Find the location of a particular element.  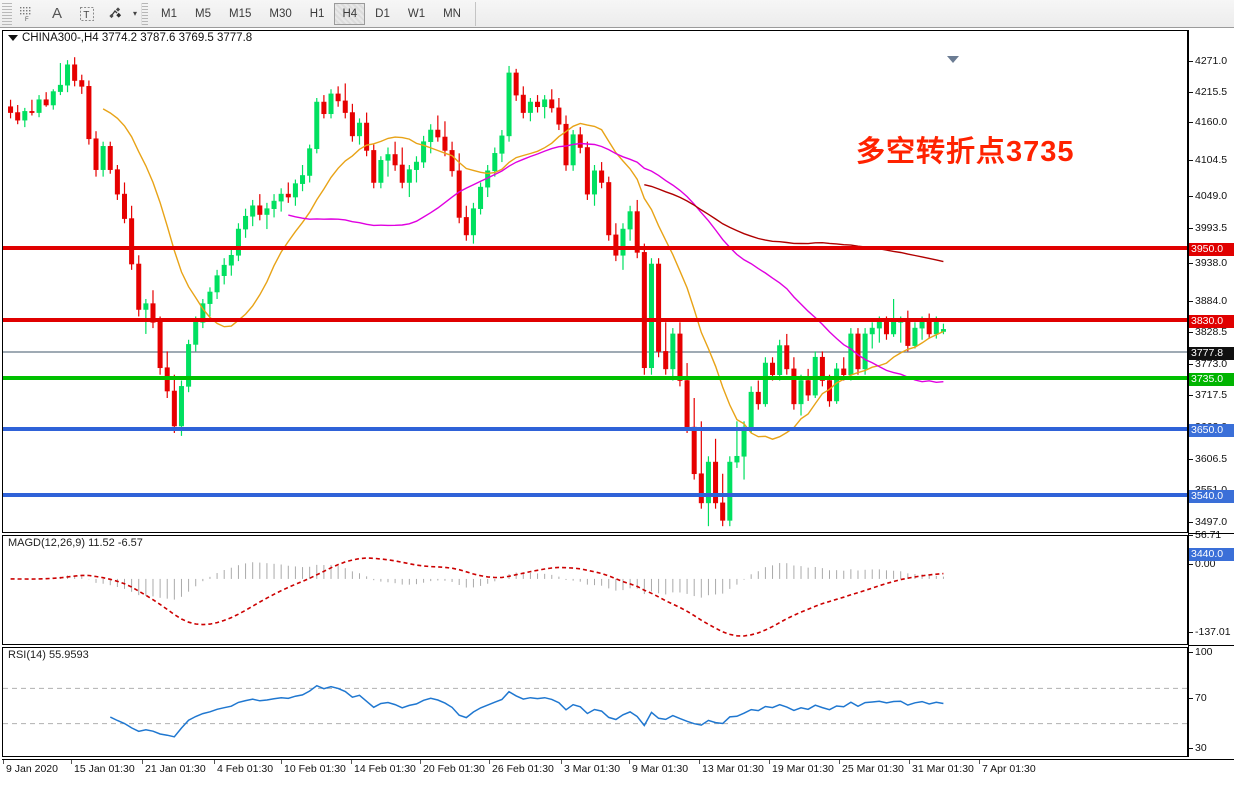

price-tick: 4215.5 is located at coordinates (1208, 92).